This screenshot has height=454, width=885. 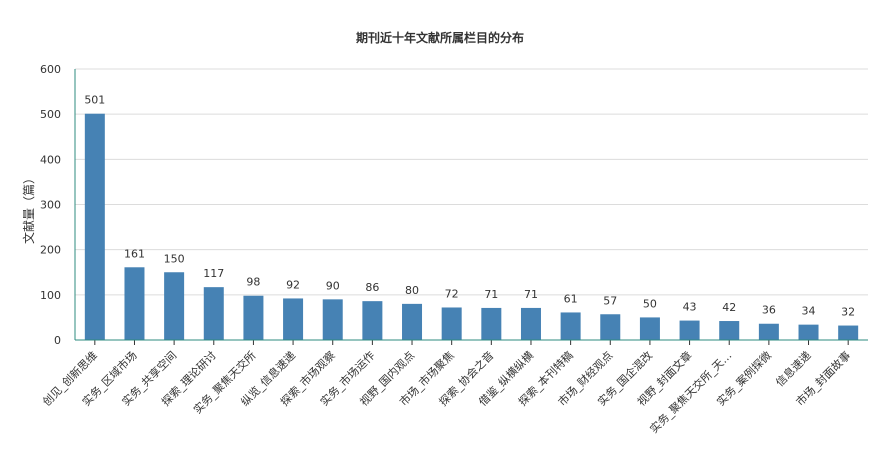 I want to click on y-axis-label: 文献量（篇）, so click(x=28, y=208).